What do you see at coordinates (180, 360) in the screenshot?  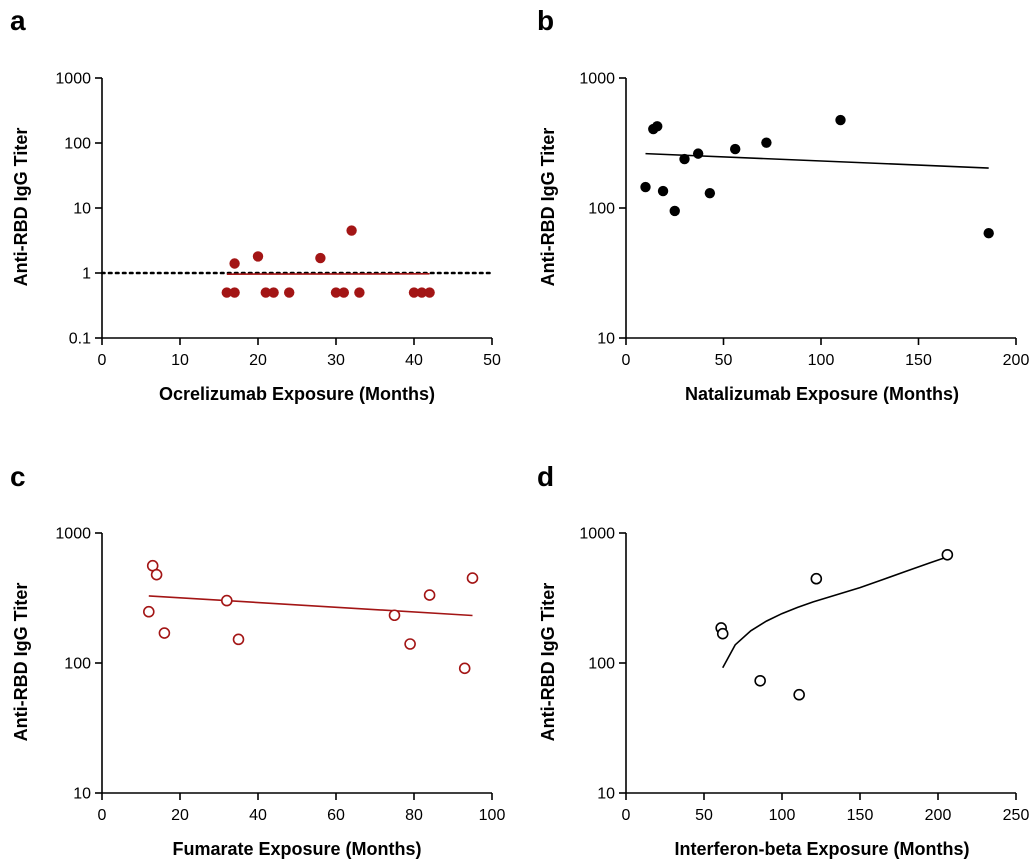 I see `panel-a-x-tick-label: 10` at bounding box center [180, 360].